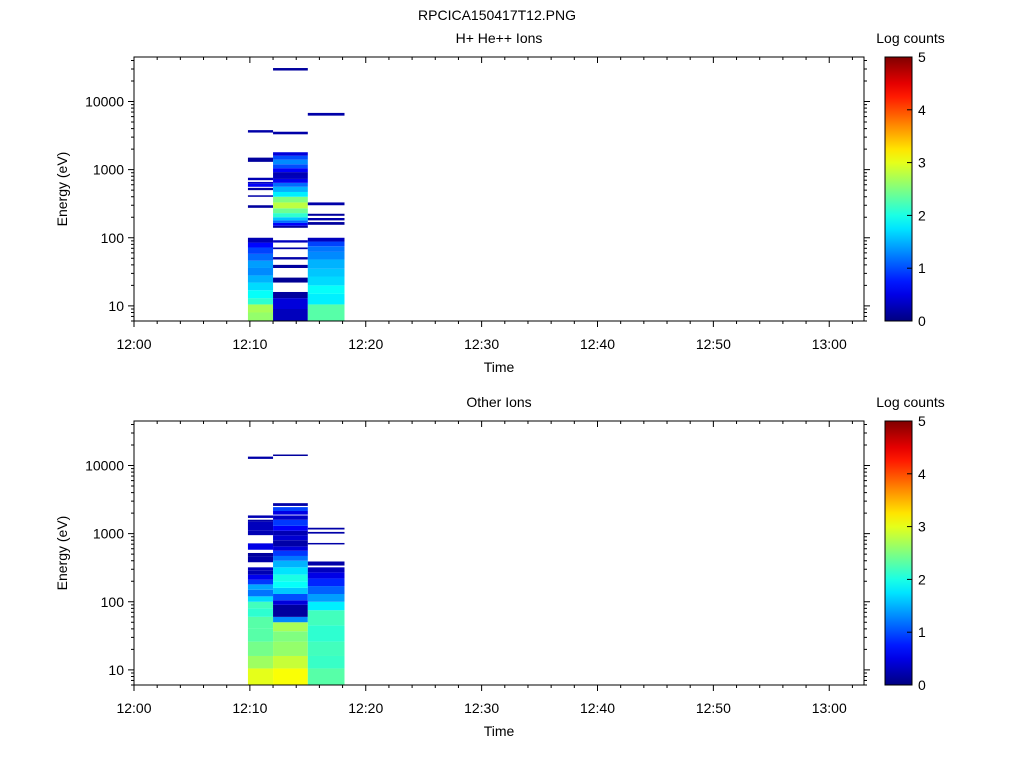 Image resolution: width=1024 pixels, height=768 pixels. Describe the element at coordinates (113, 238) in the screenshot. I see `y-tick-label: 100` at that location.